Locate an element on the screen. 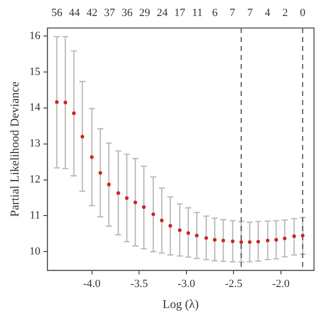 The height and width of the screenshot is (320, 320). x-tick-label: -2.0 is located at coordinates (281, 284).